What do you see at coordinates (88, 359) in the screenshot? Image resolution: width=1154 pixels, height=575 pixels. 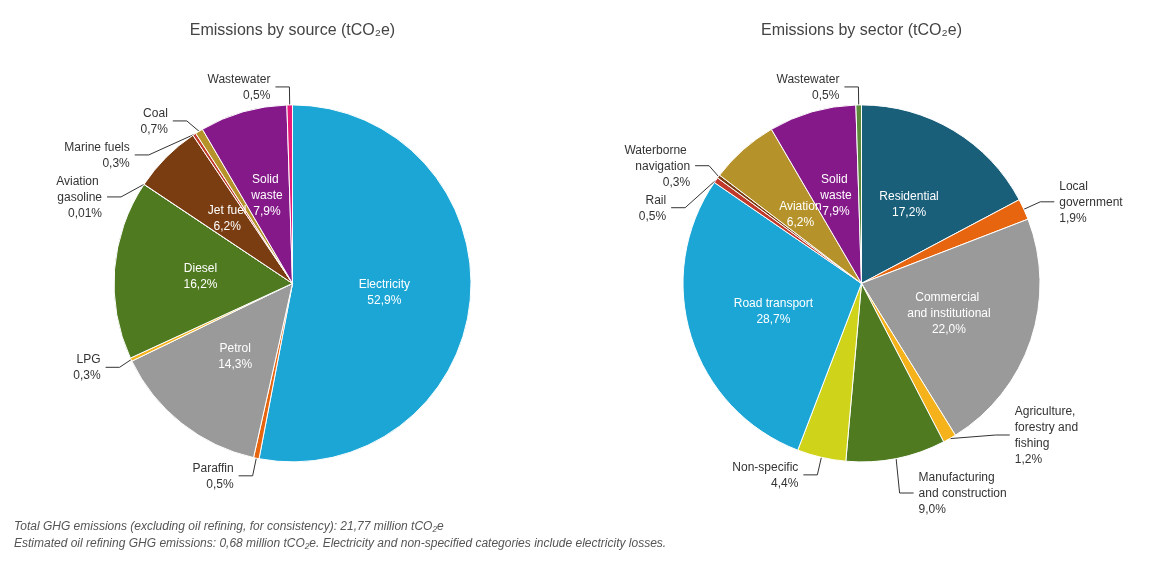 I see `slice-label: LPG` at bounding box center [88, 359].